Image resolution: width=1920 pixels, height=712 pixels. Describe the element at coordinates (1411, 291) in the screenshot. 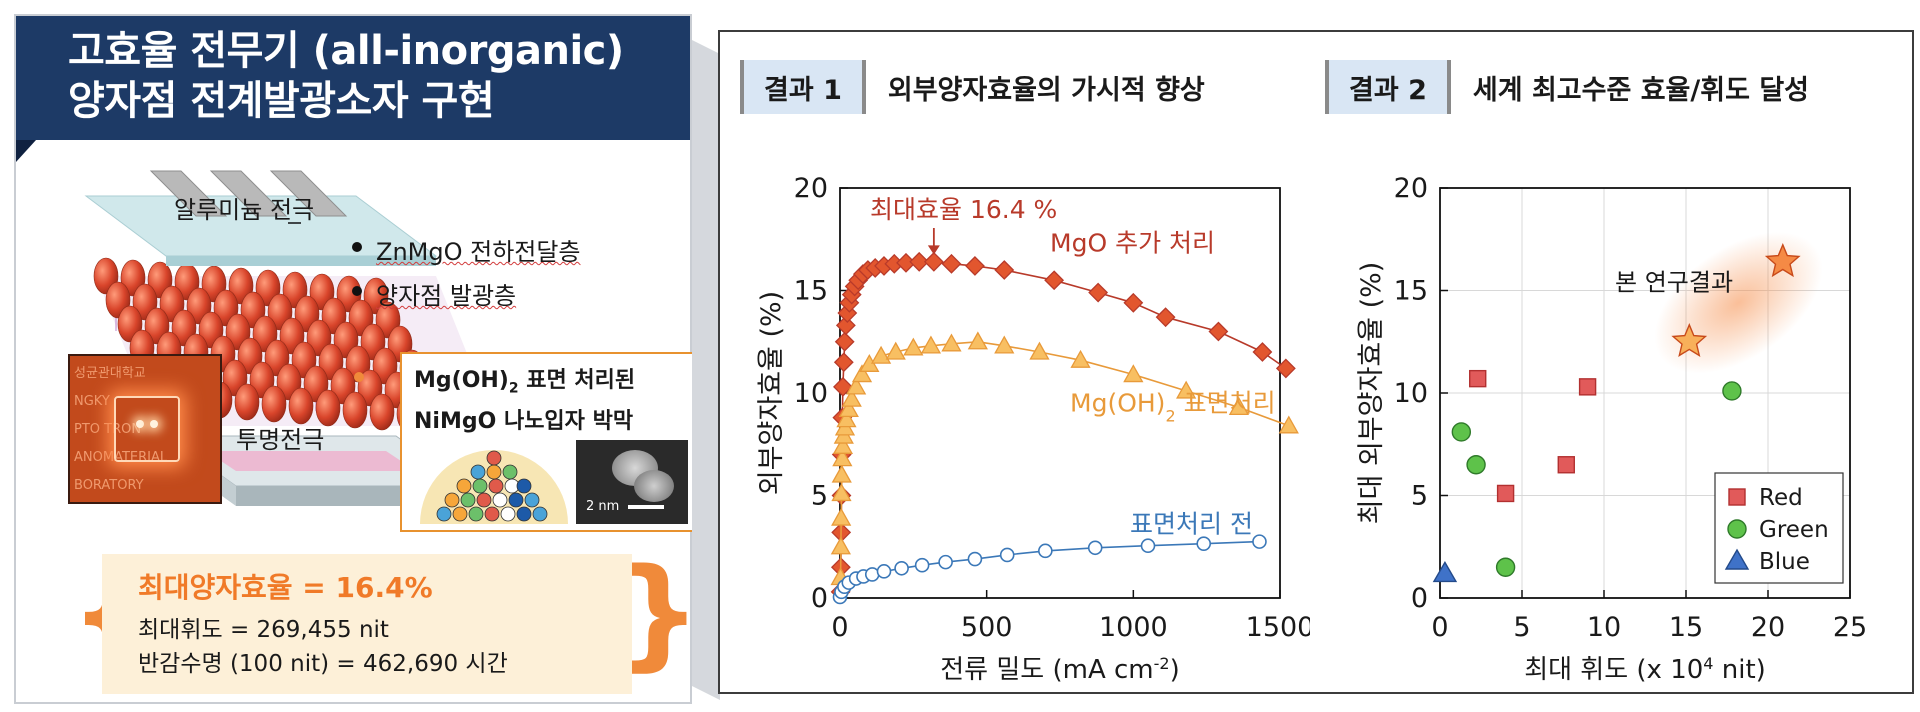

I see `y-tick-label: 15` at that location.